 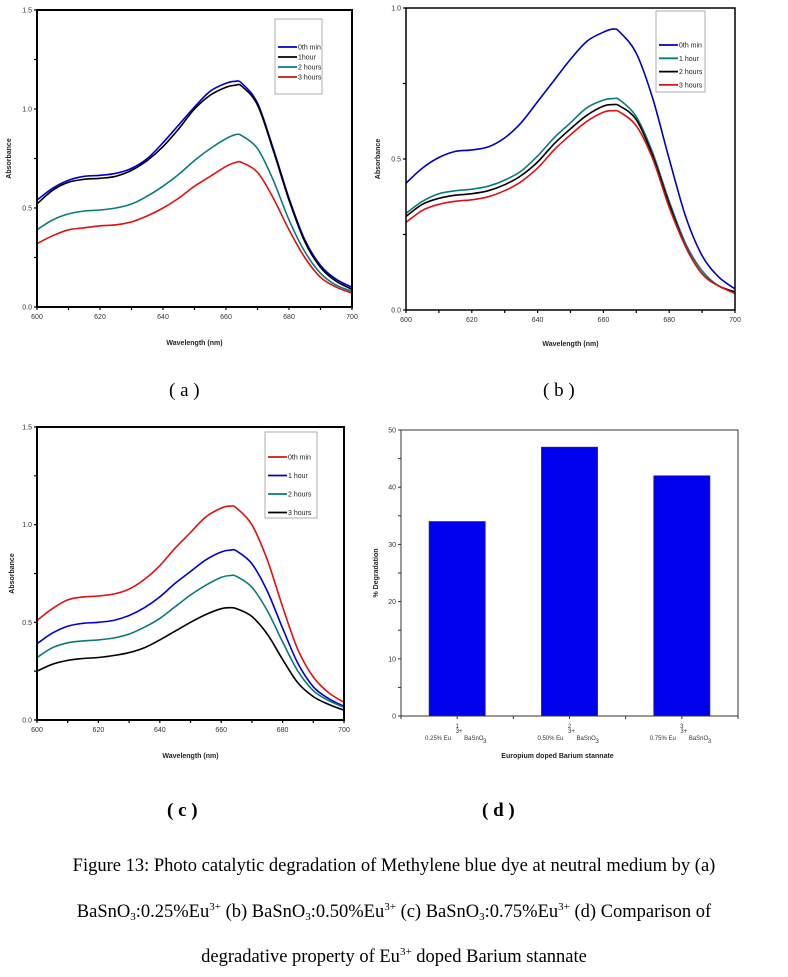 What do you see at coordinates (394, 717) in the screenshot?
I see `y-tick-label: 0` at bounding box center [394, 717].